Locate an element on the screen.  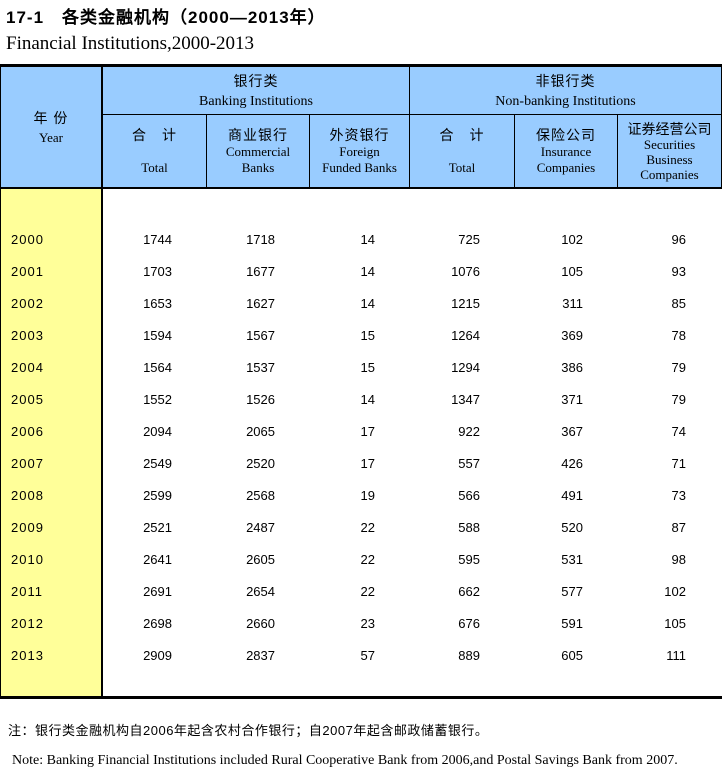
value-cell: 14 is located at coordinates (367, 271).